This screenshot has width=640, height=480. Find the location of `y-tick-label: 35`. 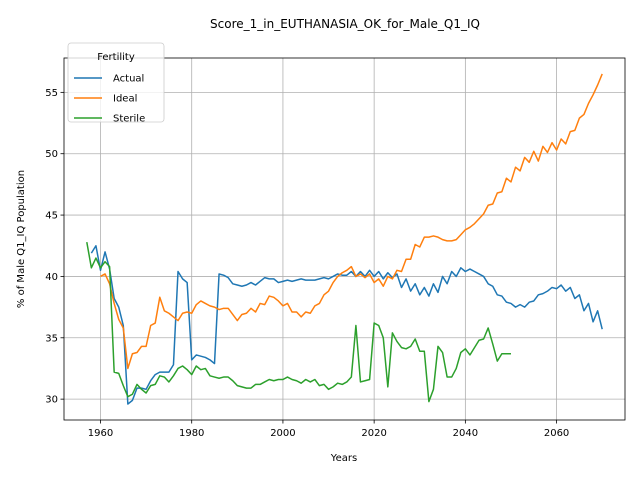

y-tick-label: 35 is located at coordinates (51, 338).